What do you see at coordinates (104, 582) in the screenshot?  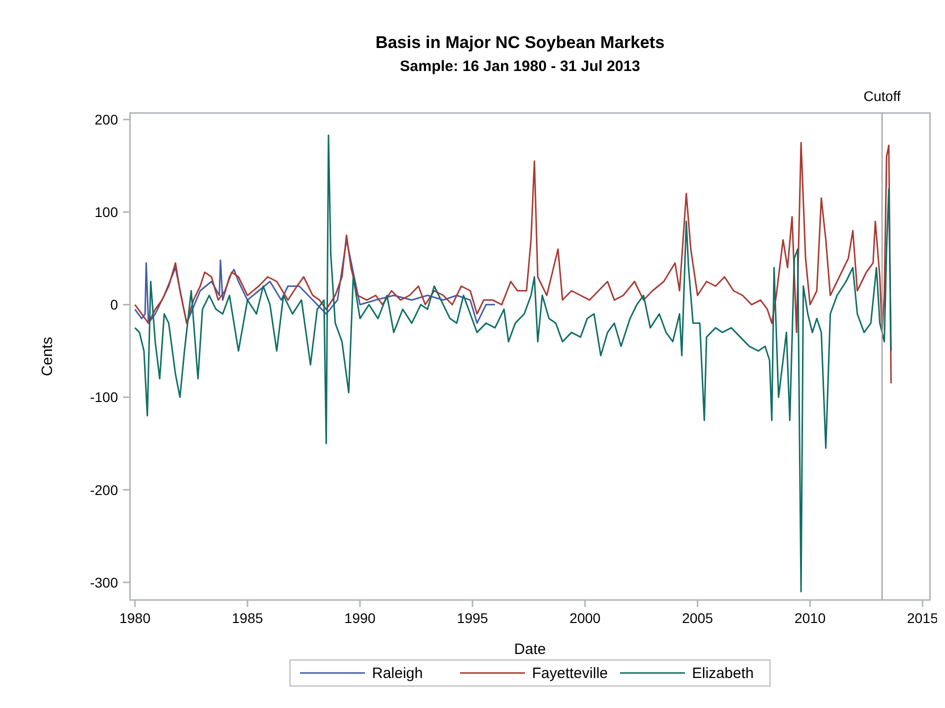 I see `y-tick-label: -300` at bounding box center [104, 582].